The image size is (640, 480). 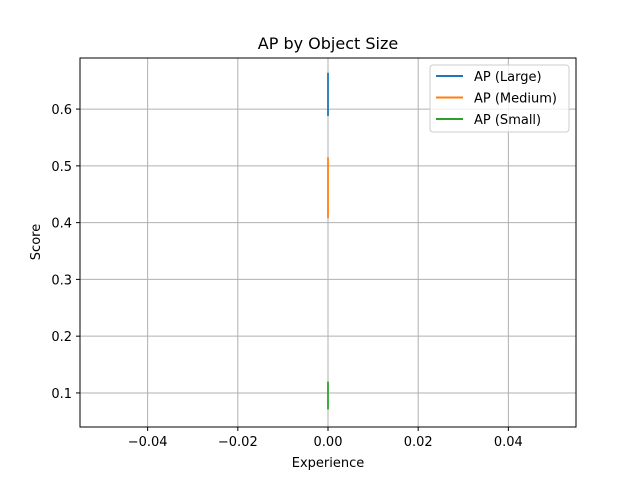 I want to click on y-axis-label: Score, so click(x=36, y=242).